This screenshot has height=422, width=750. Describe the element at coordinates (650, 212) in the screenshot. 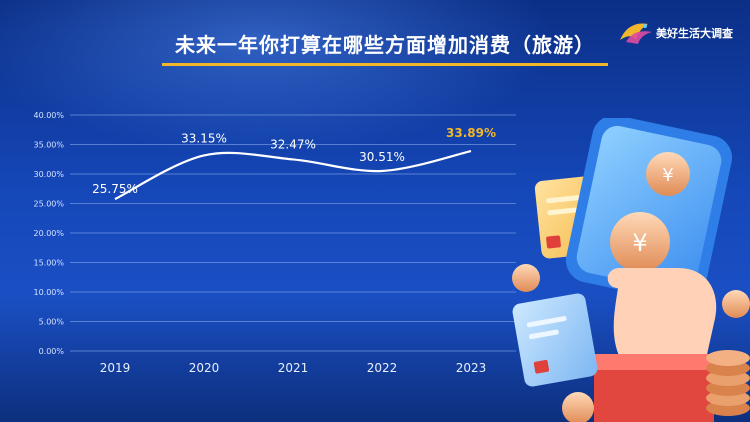

I see `yuan-coin-icon: ¥ ¥` at that location.